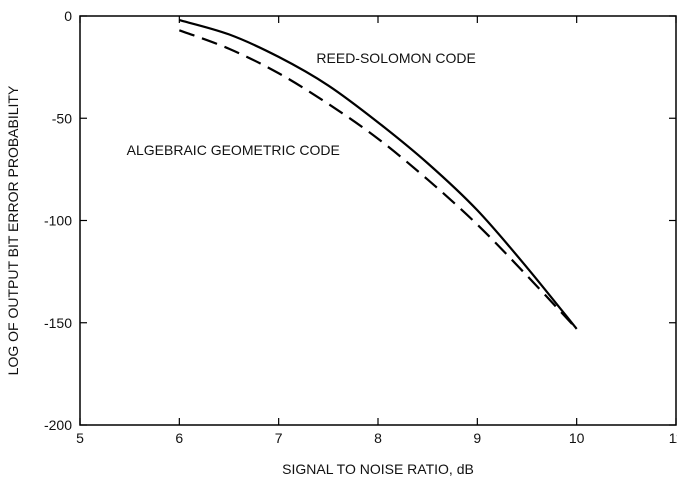 The image size is (677, 485). What do you see at coordinates (13, 230) in the screenshot?
I see `y-axis-label: LOG OF OUTPUT BIT ERROR PROBABILITY` at bounding box center [13, 230].